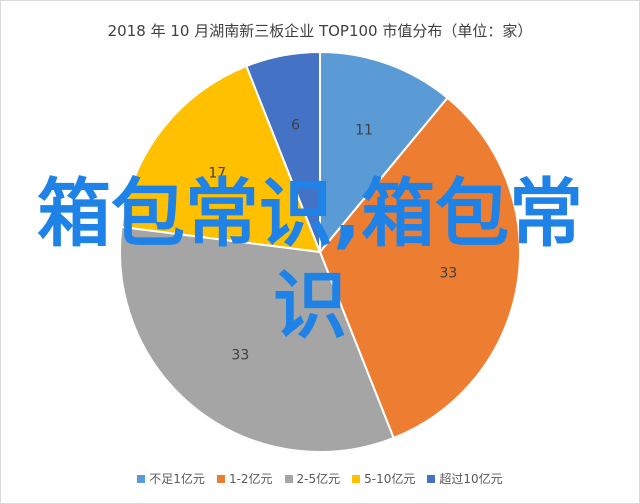 The image size is (640, 504). What do you see at coordinates (217, 173) in the screenshot?
I see `slice-label-3: 17` at bounding box center [217, 173].